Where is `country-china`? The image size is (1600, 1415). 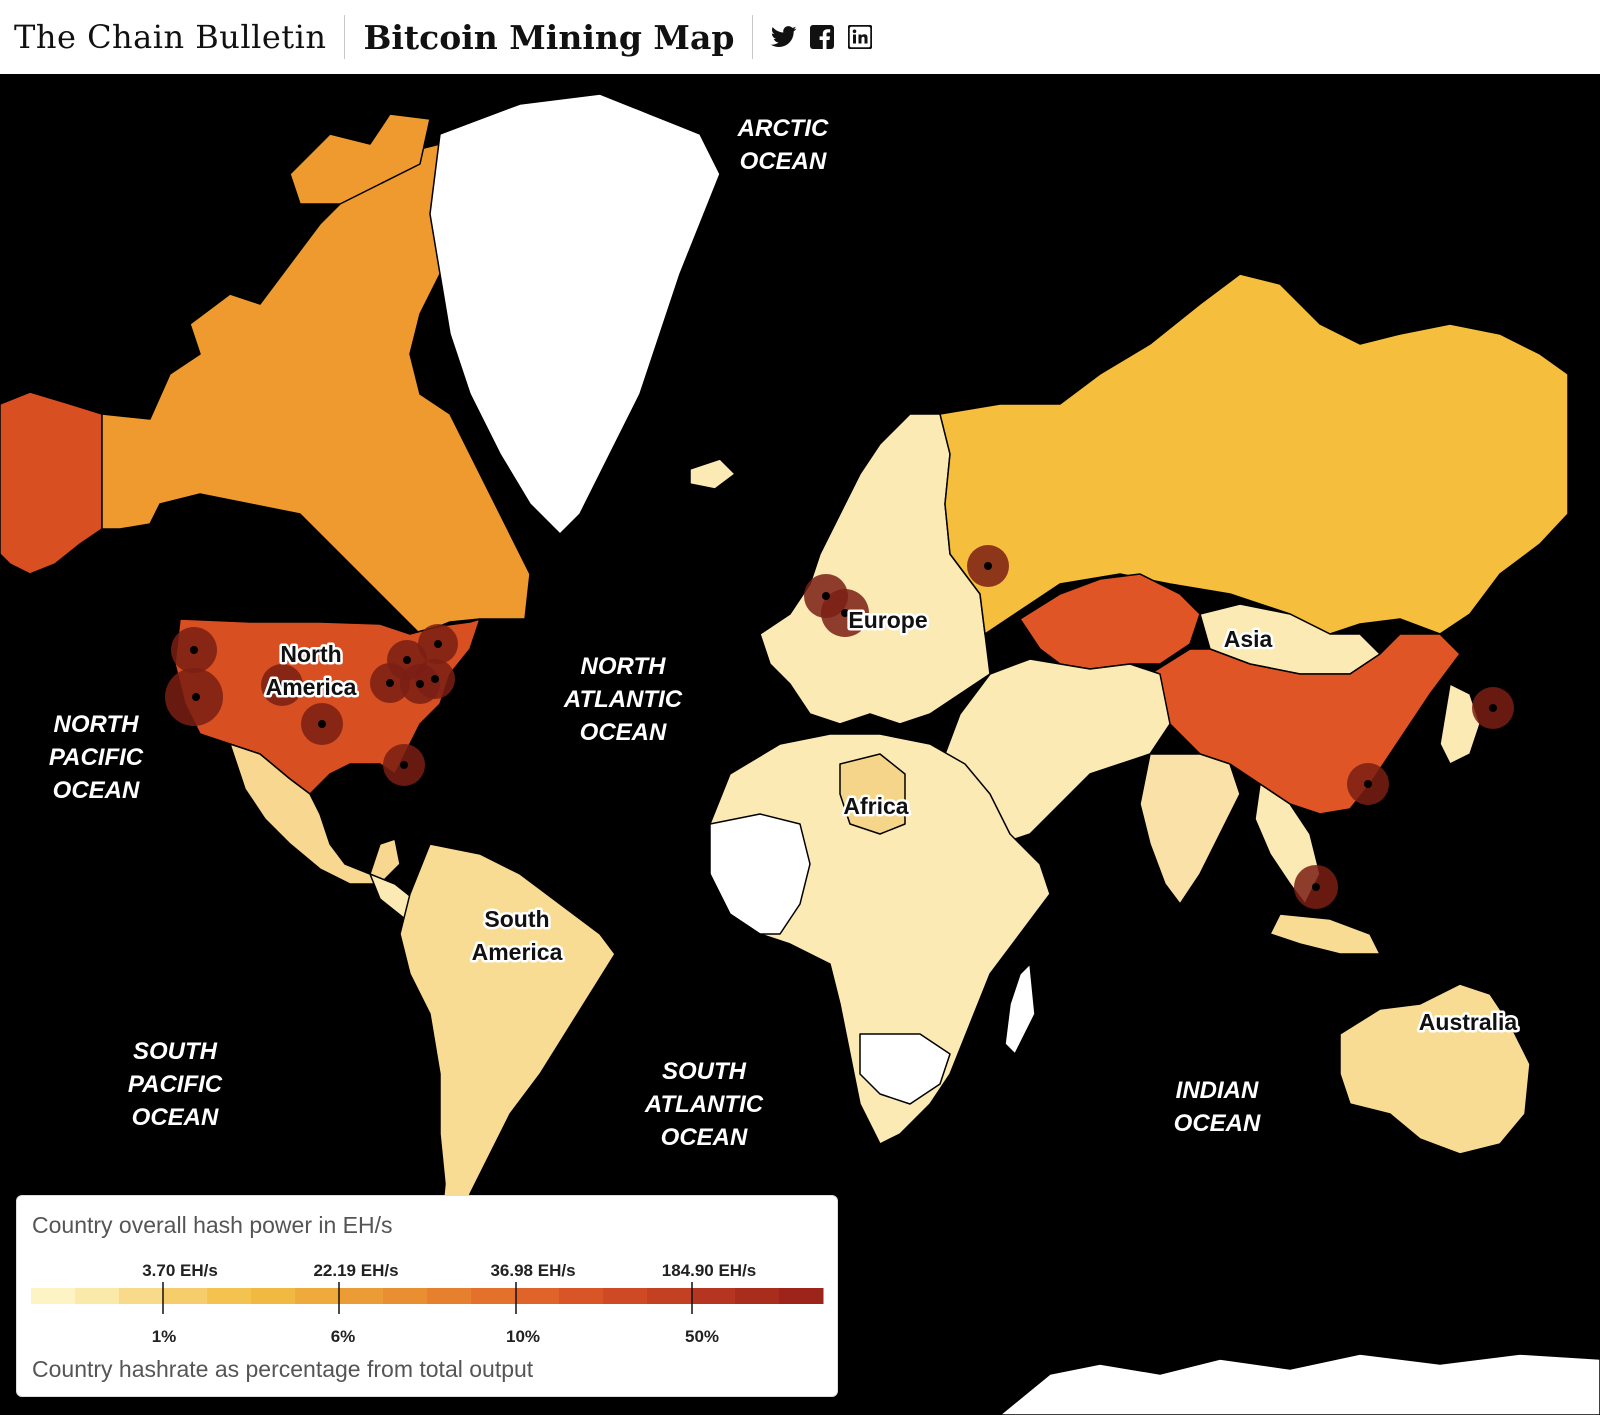
country-china is located at coordinates (1305, 724).